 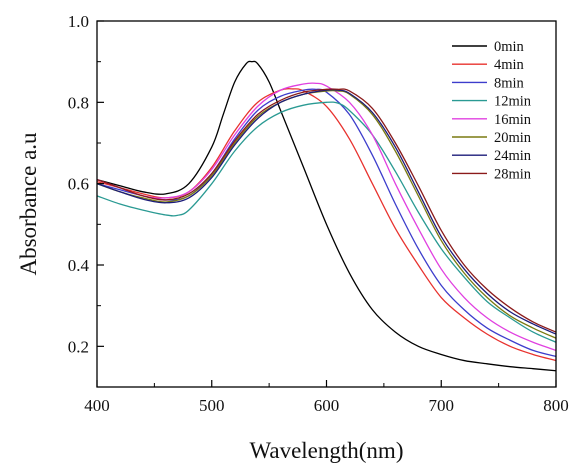 What do you see at coordinates (513, 120) in the screenshot?
I see `legend-label: 16min` at bounding box center [513, 120].